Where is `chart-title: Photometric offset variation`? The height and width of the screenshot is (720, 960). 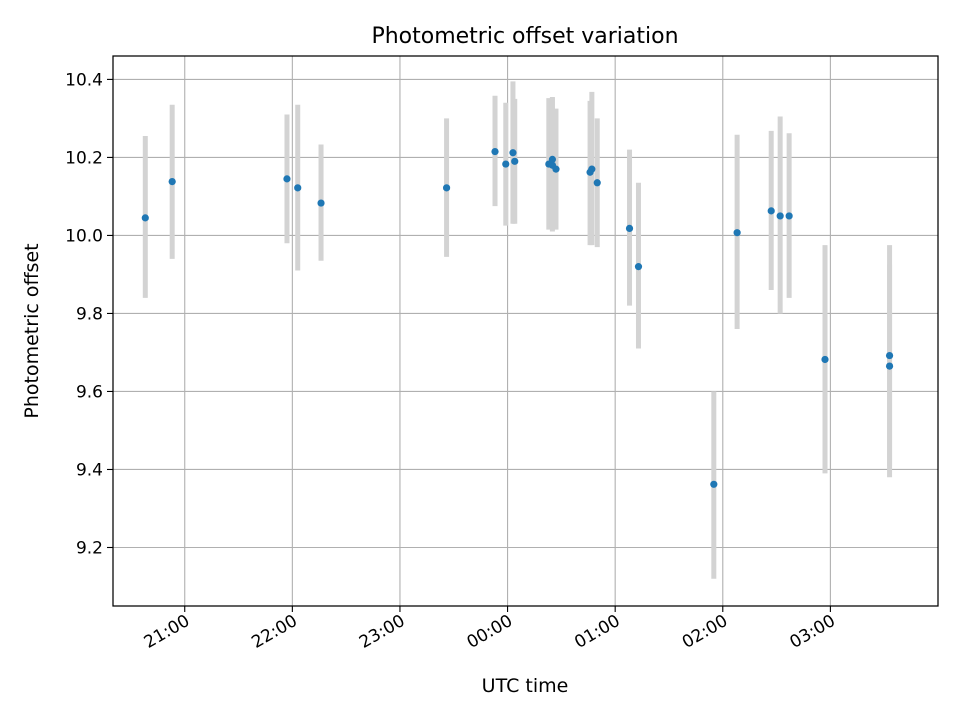
chart-title: Photometric offset variation is located at coordinates (524, 36).